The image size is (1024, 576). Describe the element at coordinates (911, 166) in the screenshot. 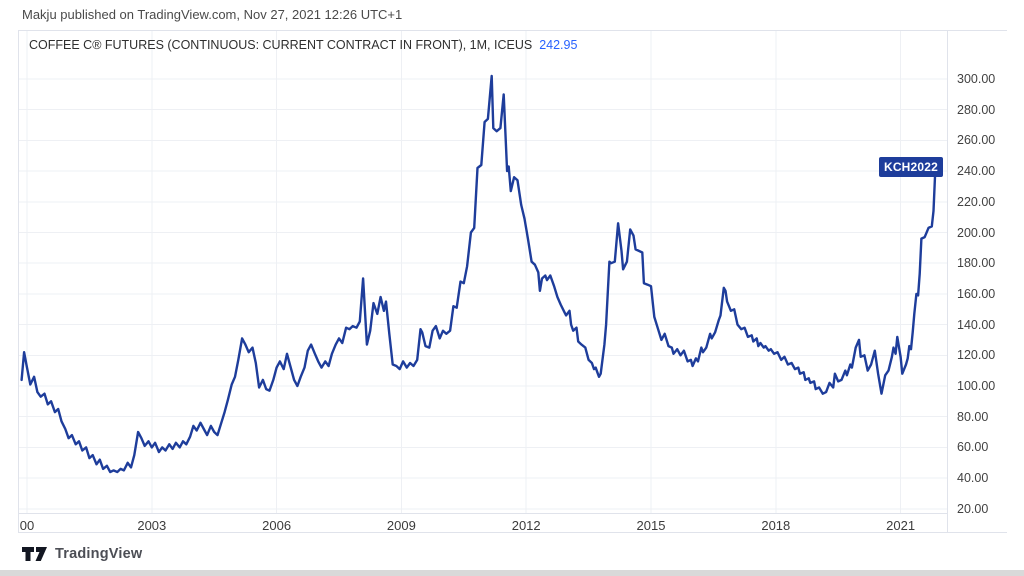

I see `contract-price-badge: KCH2022` at that location.